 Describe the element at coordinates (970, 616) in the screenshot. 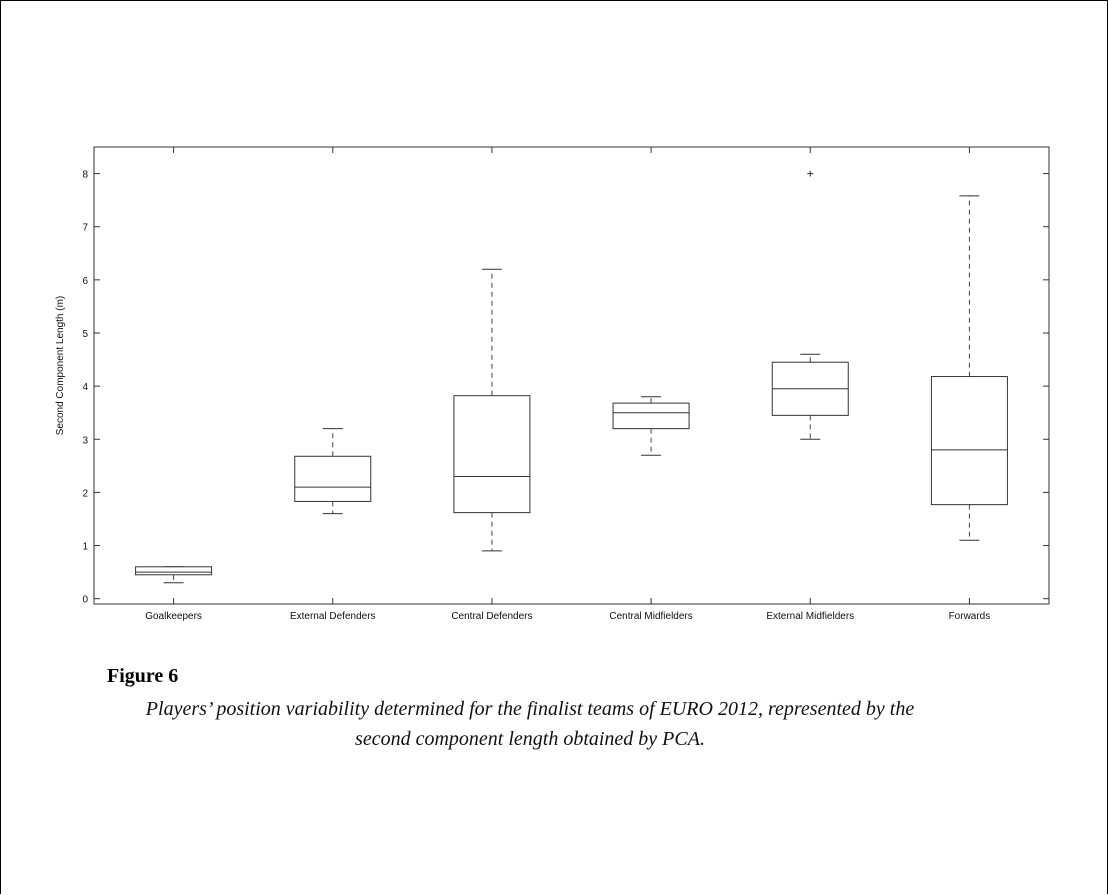

I see `x-category-label: Forwards` at that location.